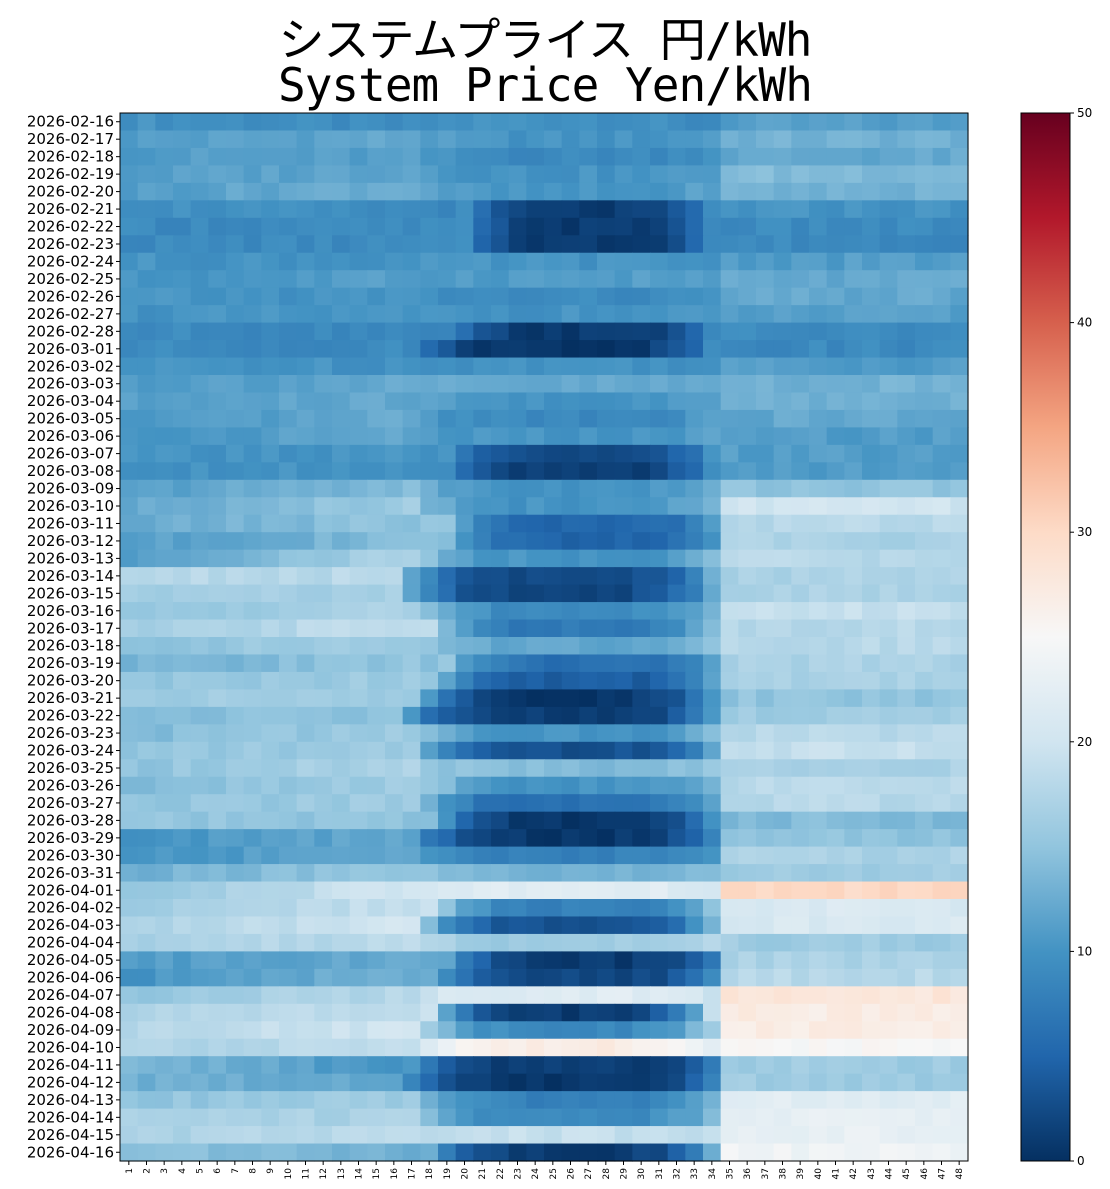 The height and width of the screenshot is (1189, 1110). Describe the element at coordinates (70, 925) in the screenshot. I see `y-tick-label: 2026-04-03` at that location.